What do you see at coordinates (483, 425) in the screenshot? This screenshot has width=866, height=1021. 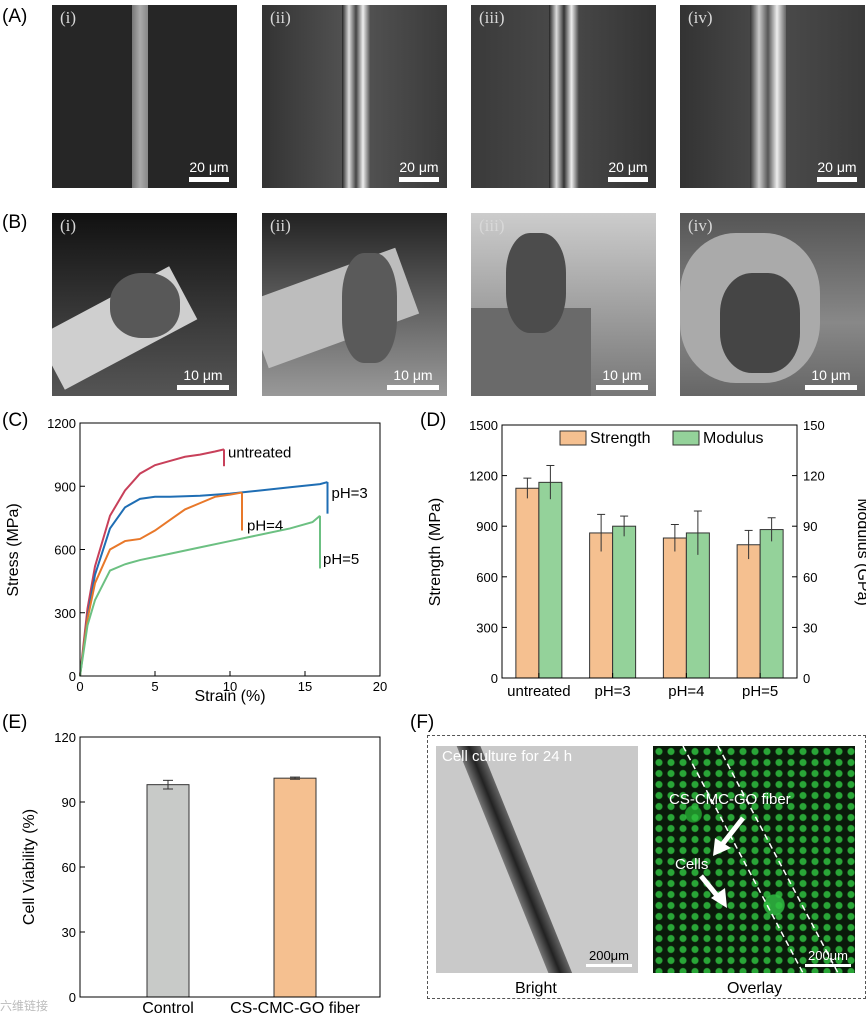 I see `y-tick-label: 1500` at bounding box center [483, 425].